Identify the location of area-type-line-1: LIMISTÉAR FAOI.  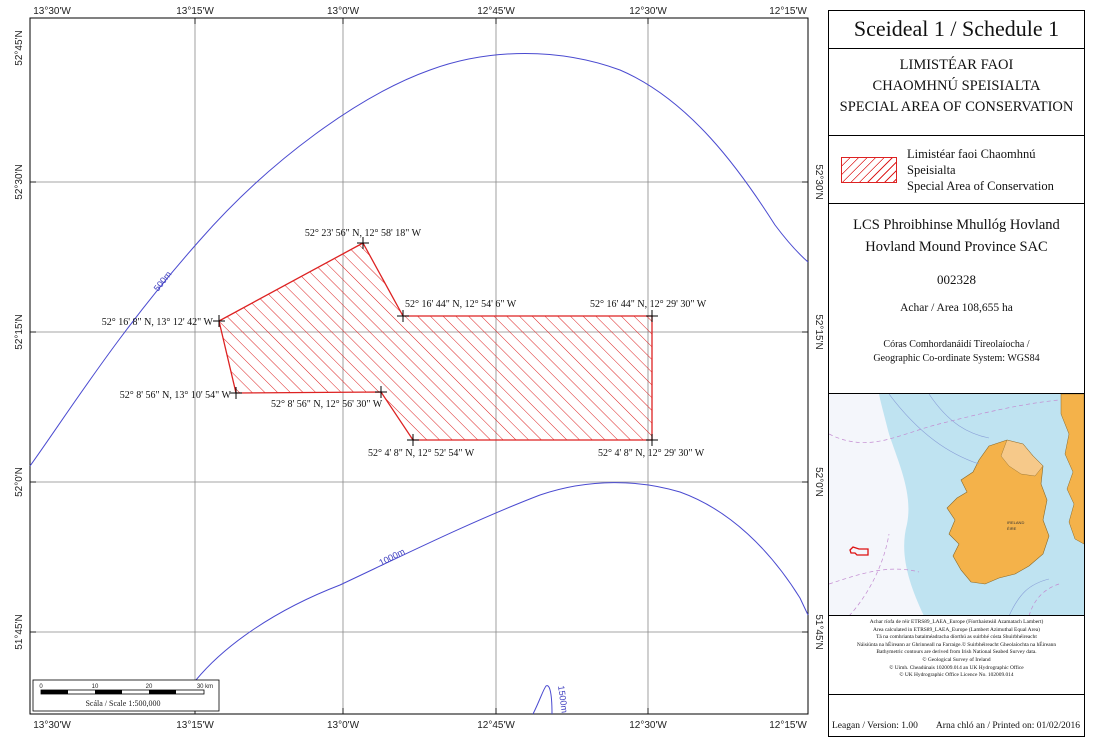
(956, 65).